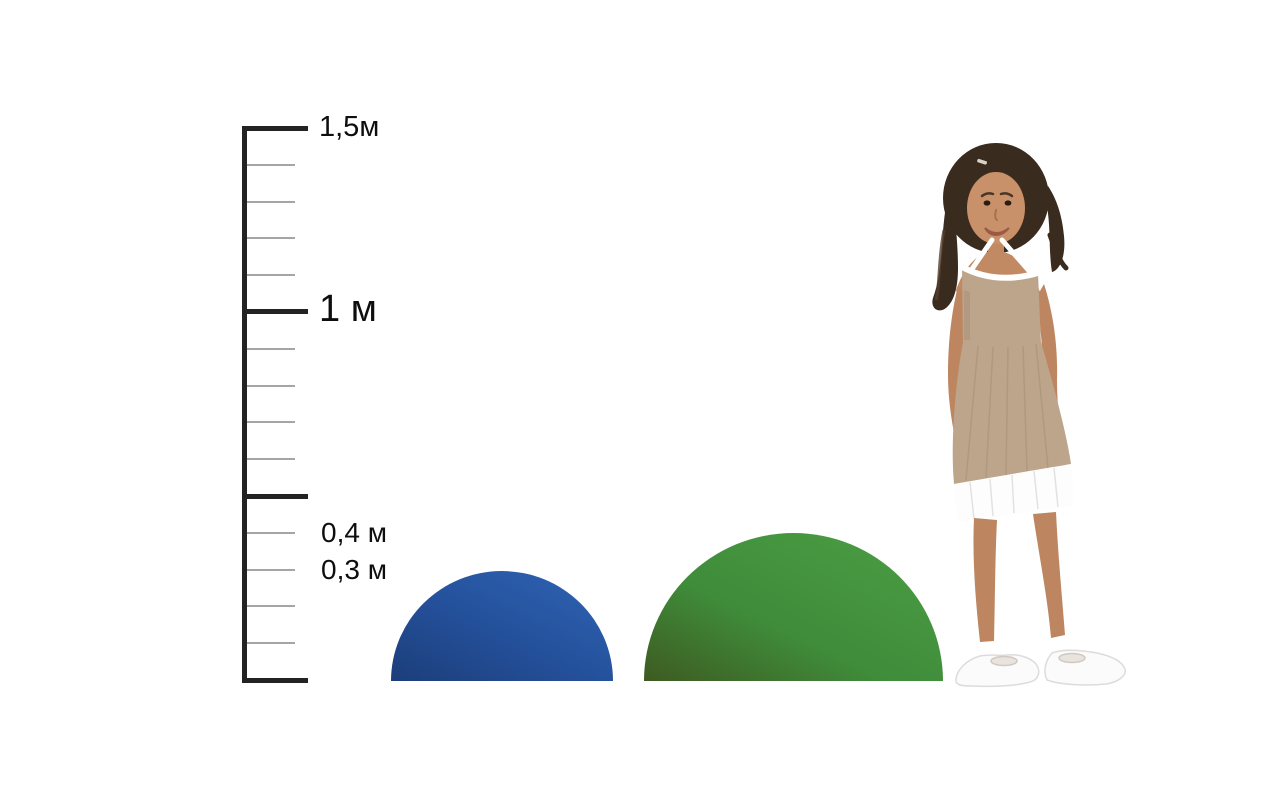 The height and width of the screenshot is (799, 1280). Describe the element at coordinates (275, 680) in the screenshot. I see `ruler-major-tick-0m` at that location.